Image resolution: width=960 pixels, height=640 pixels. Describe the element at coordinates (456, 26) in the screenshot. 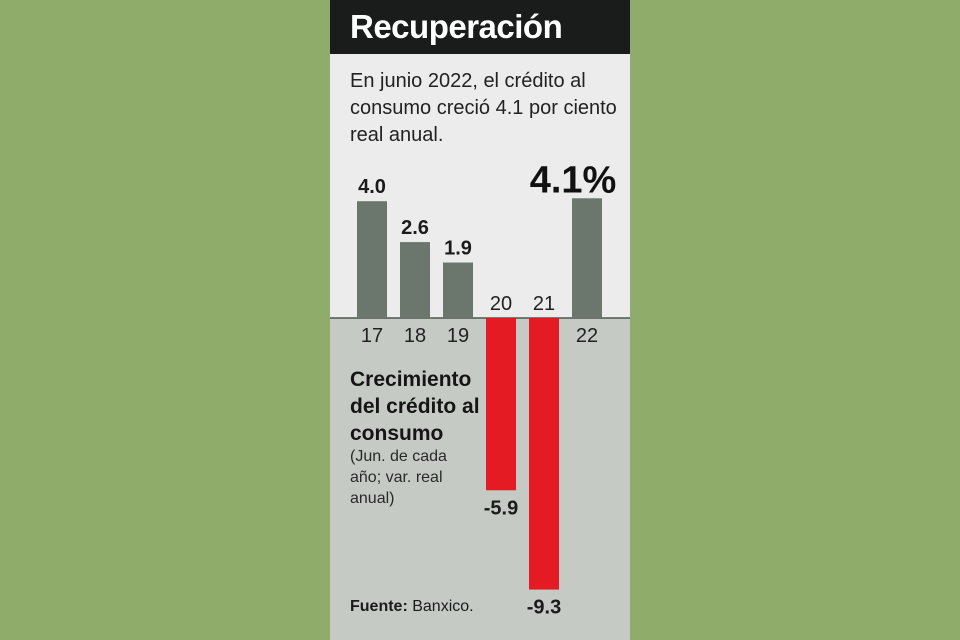

I see `chart-title: Recuperación` at that location.